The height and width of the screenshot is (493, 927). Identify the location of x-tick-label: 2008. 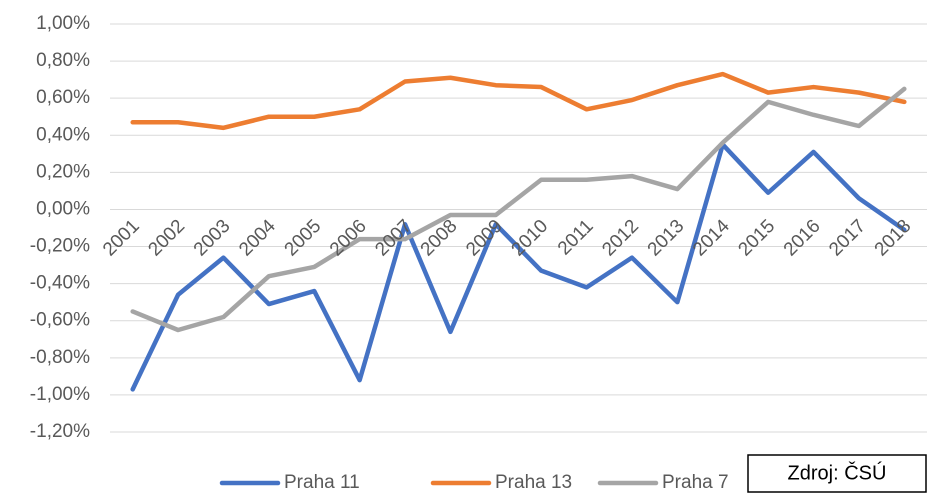
(439, 238).